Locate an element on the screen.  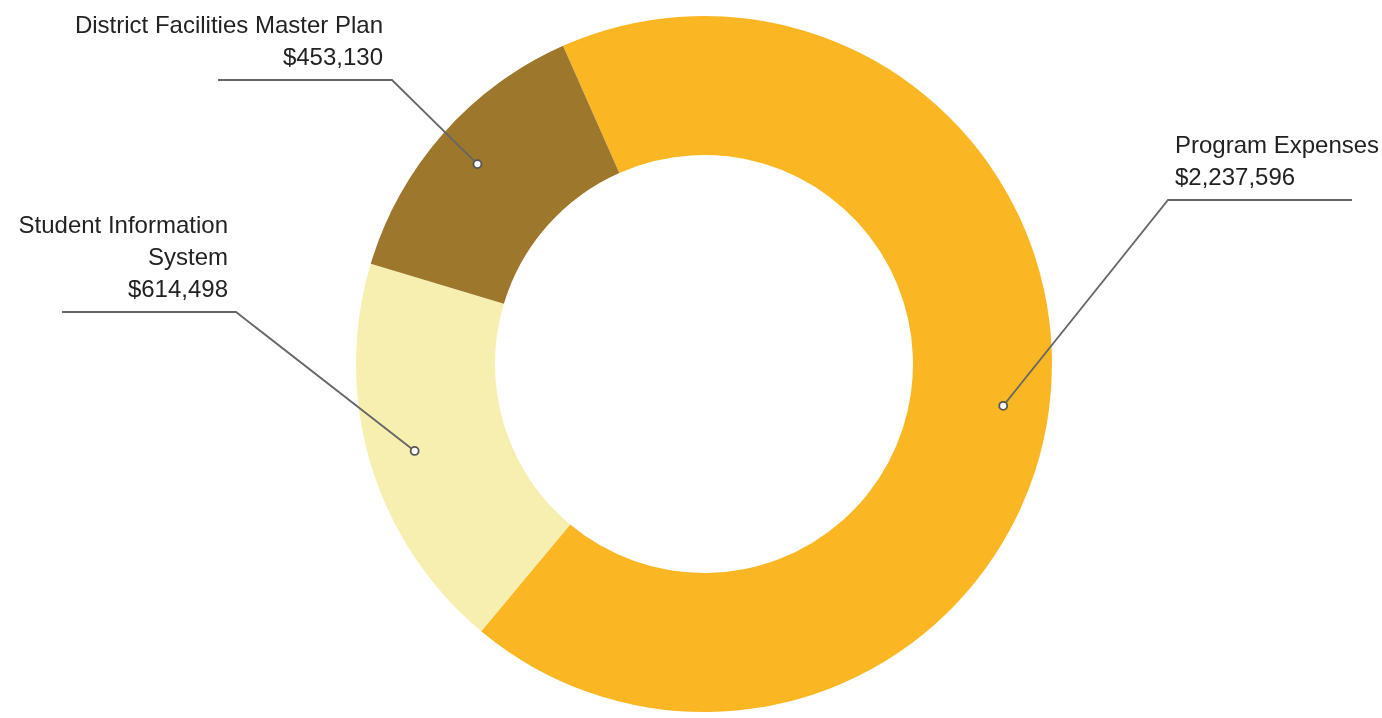
data-label: $2,237,596 is located at coordinates (1235, 176).